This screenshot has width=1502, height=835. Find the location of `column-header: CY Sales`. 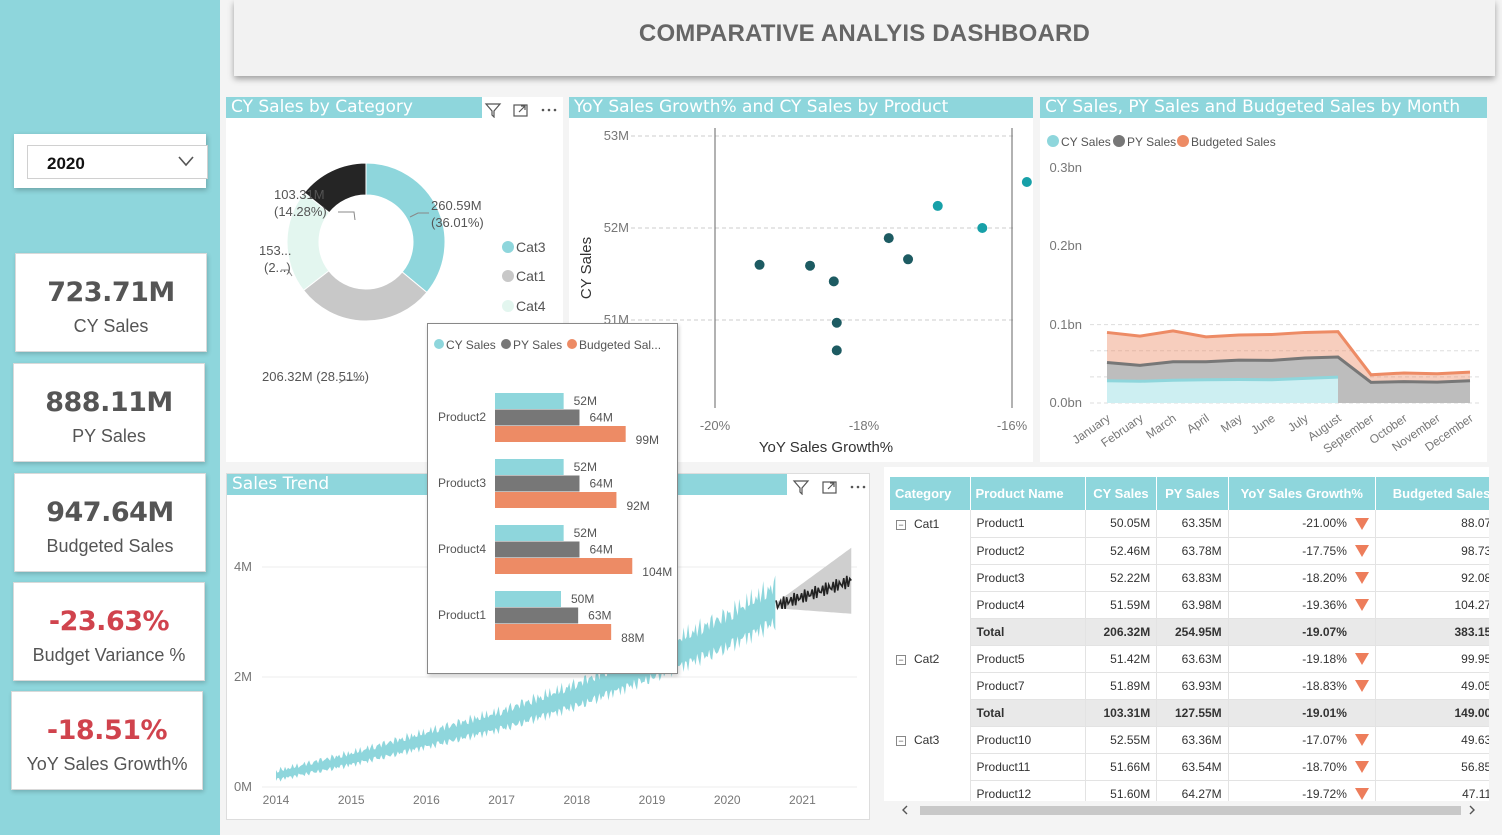

column-header: CY Sales is located at coordinates (1121, 493).